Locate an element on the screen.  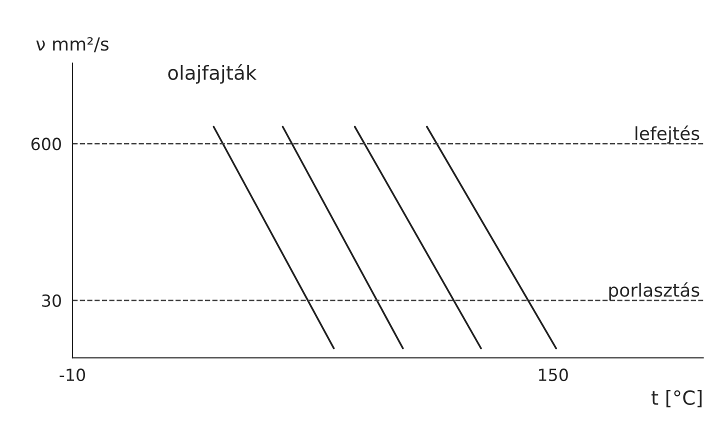
y-tick-label: 30 is located at coordinates (51, 300).